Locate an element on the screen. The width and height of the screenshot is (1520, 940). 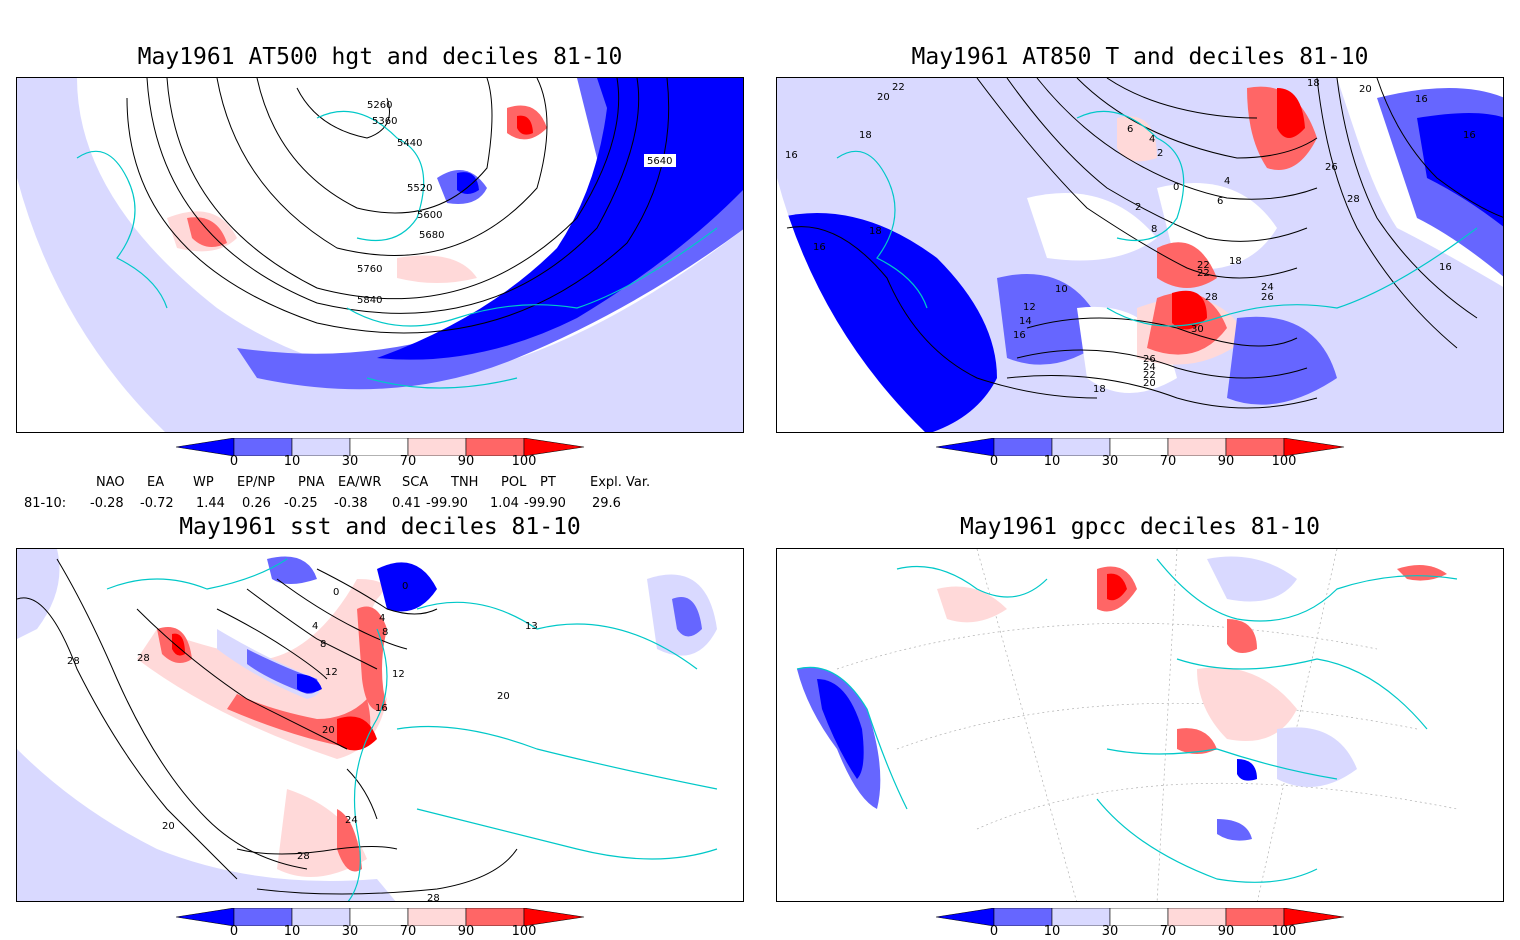
tele-value: -0.38 is located at coordinates (351, 503).